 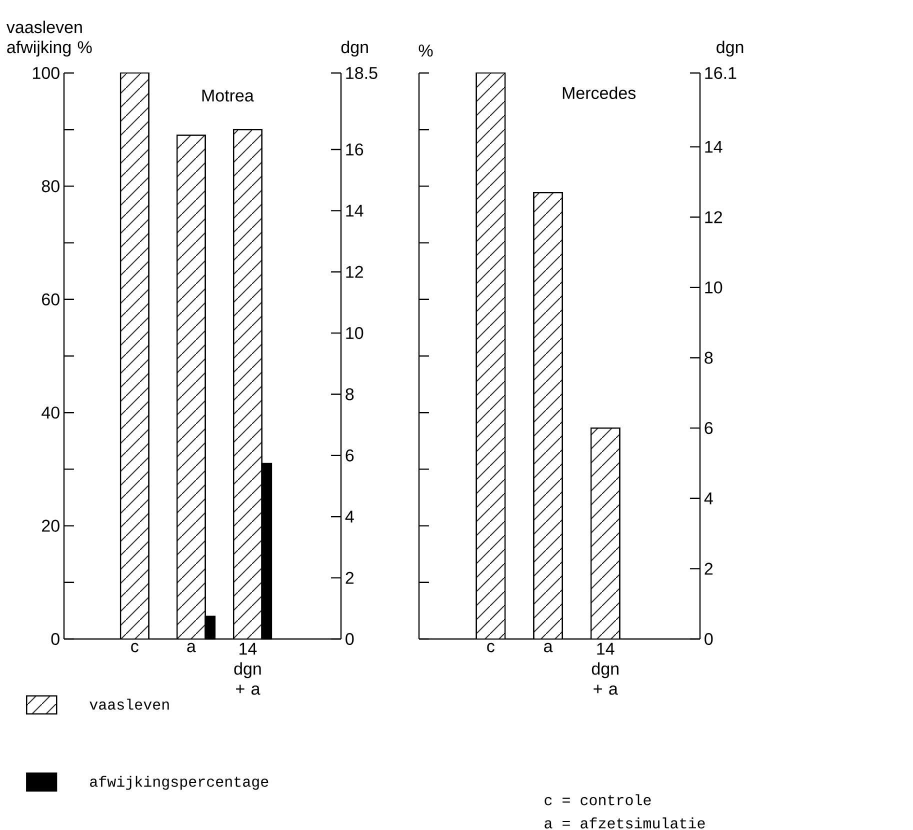 I want to click on text: Motrea, so click(x=228, y=96).